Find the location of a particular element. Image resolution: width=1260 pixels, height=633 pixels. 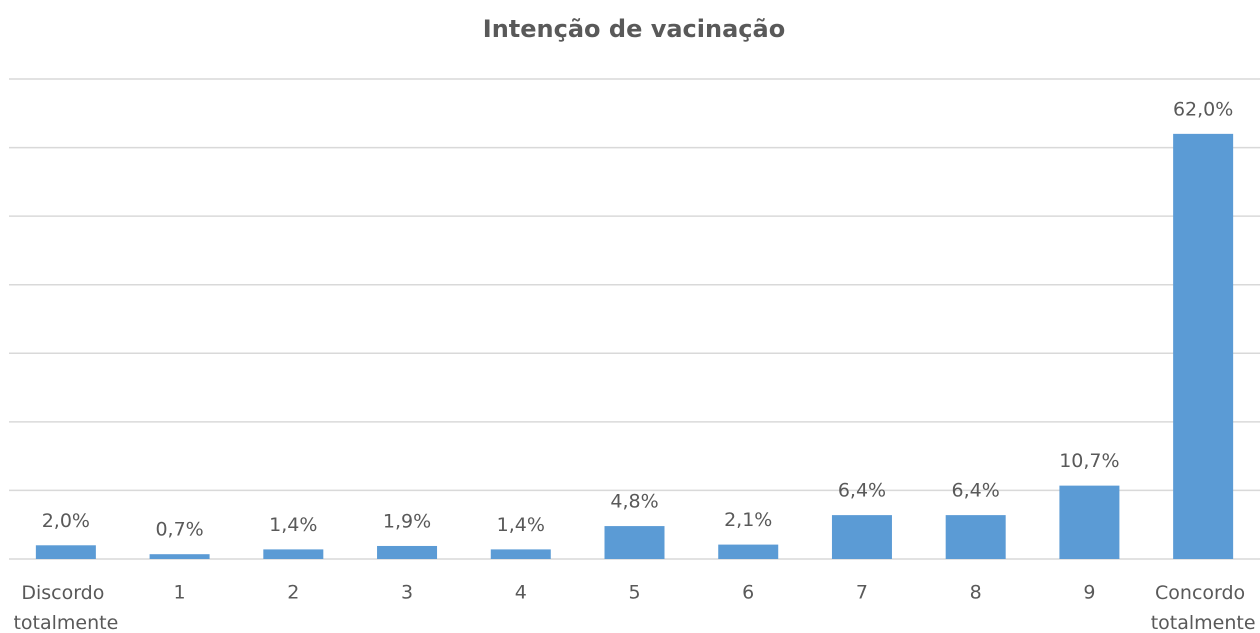

chart-title: Intenção de vacinação is located at coordinates (634, 29).